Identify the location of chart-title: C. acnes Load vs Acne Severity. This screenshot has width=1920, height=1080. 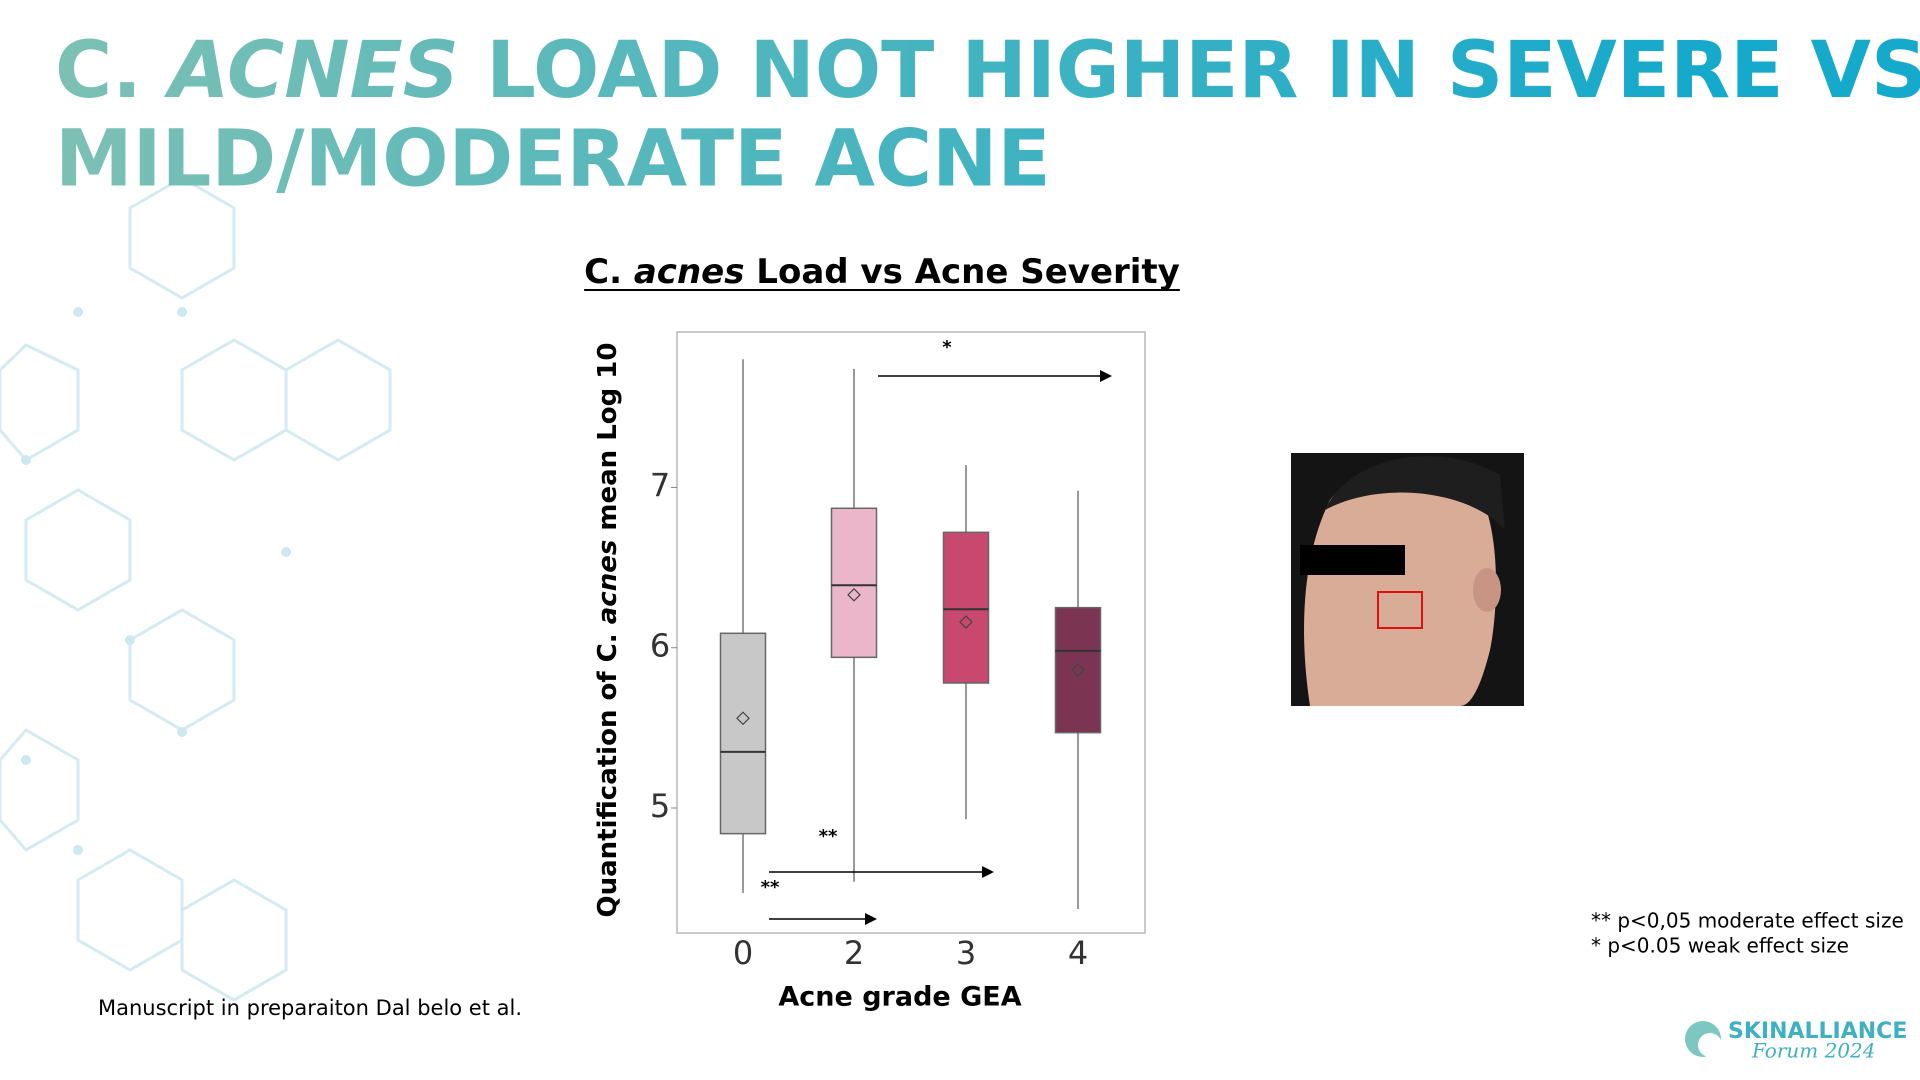
(882, 272).